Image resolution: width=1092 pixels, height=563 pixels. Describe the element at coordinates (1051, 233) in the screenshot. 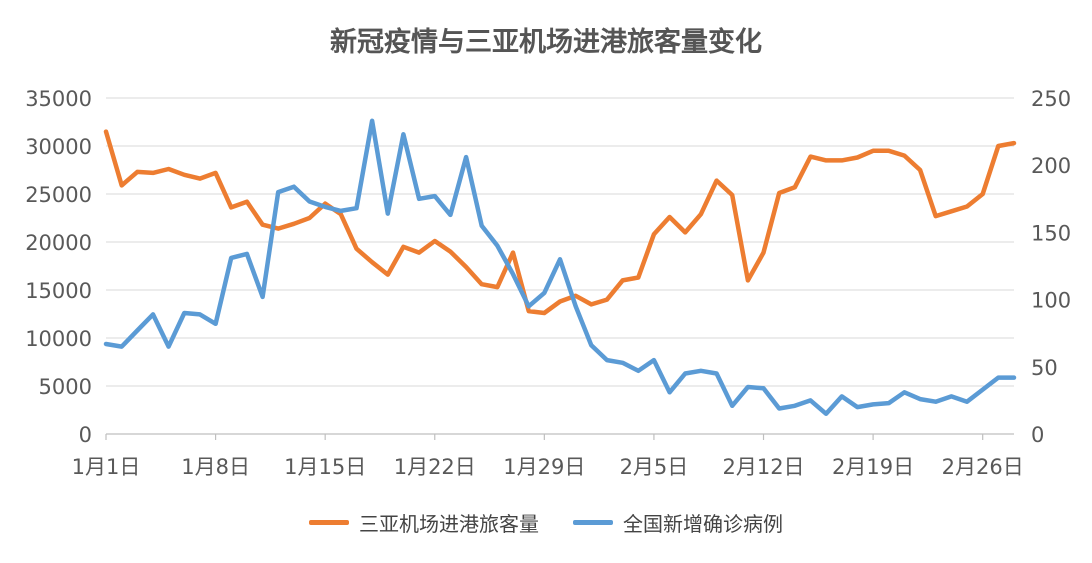

I see `y-right-tick-label: 150` at that location.